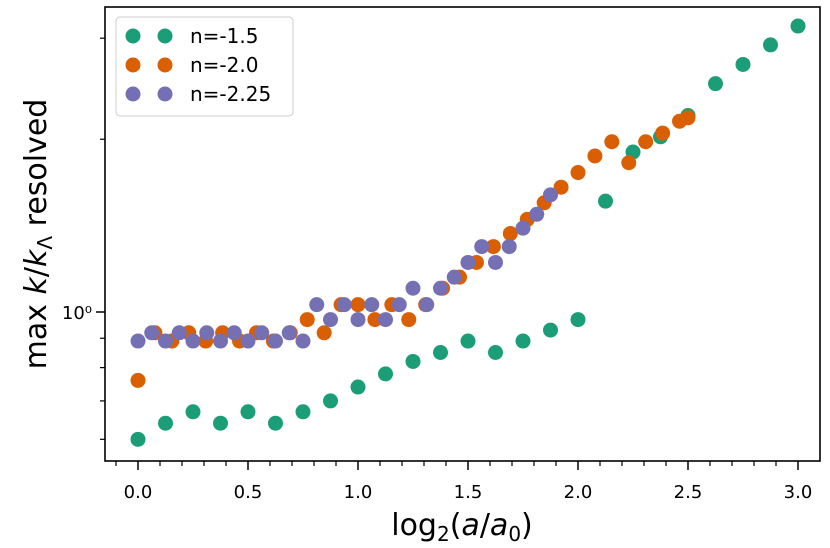 Image resolution: width=830 pixels, height=548 pixels. I want to click on x-tick-label: 3.0, so click(798, 492).